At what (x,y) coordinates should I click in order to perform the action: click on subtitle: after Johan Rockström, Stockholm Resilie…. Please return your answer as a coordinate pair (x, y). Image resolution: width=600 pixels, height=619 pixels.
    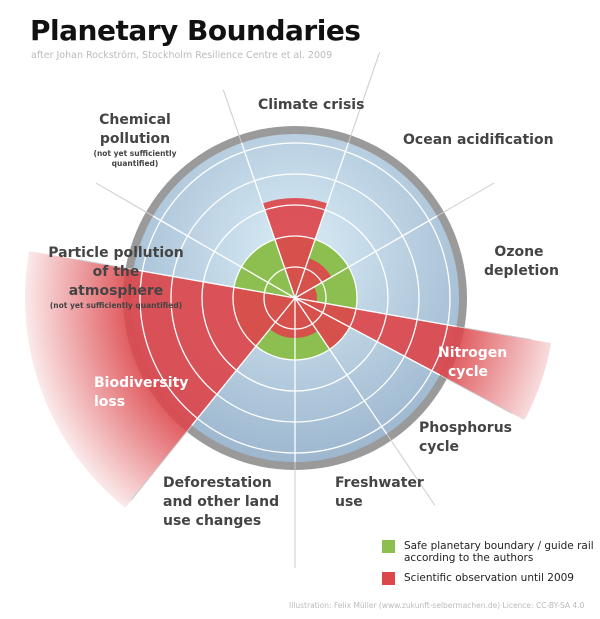
    Looking at the image, I should click on (182, 55).